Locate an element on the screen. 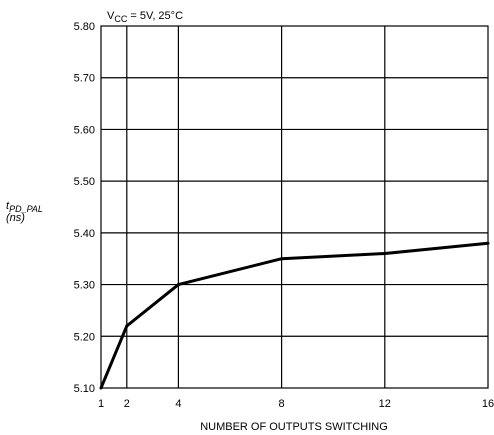 The height and width of the screenshot is (435, 494). y-axis-title-t: t is located at coordinates (8, 206).